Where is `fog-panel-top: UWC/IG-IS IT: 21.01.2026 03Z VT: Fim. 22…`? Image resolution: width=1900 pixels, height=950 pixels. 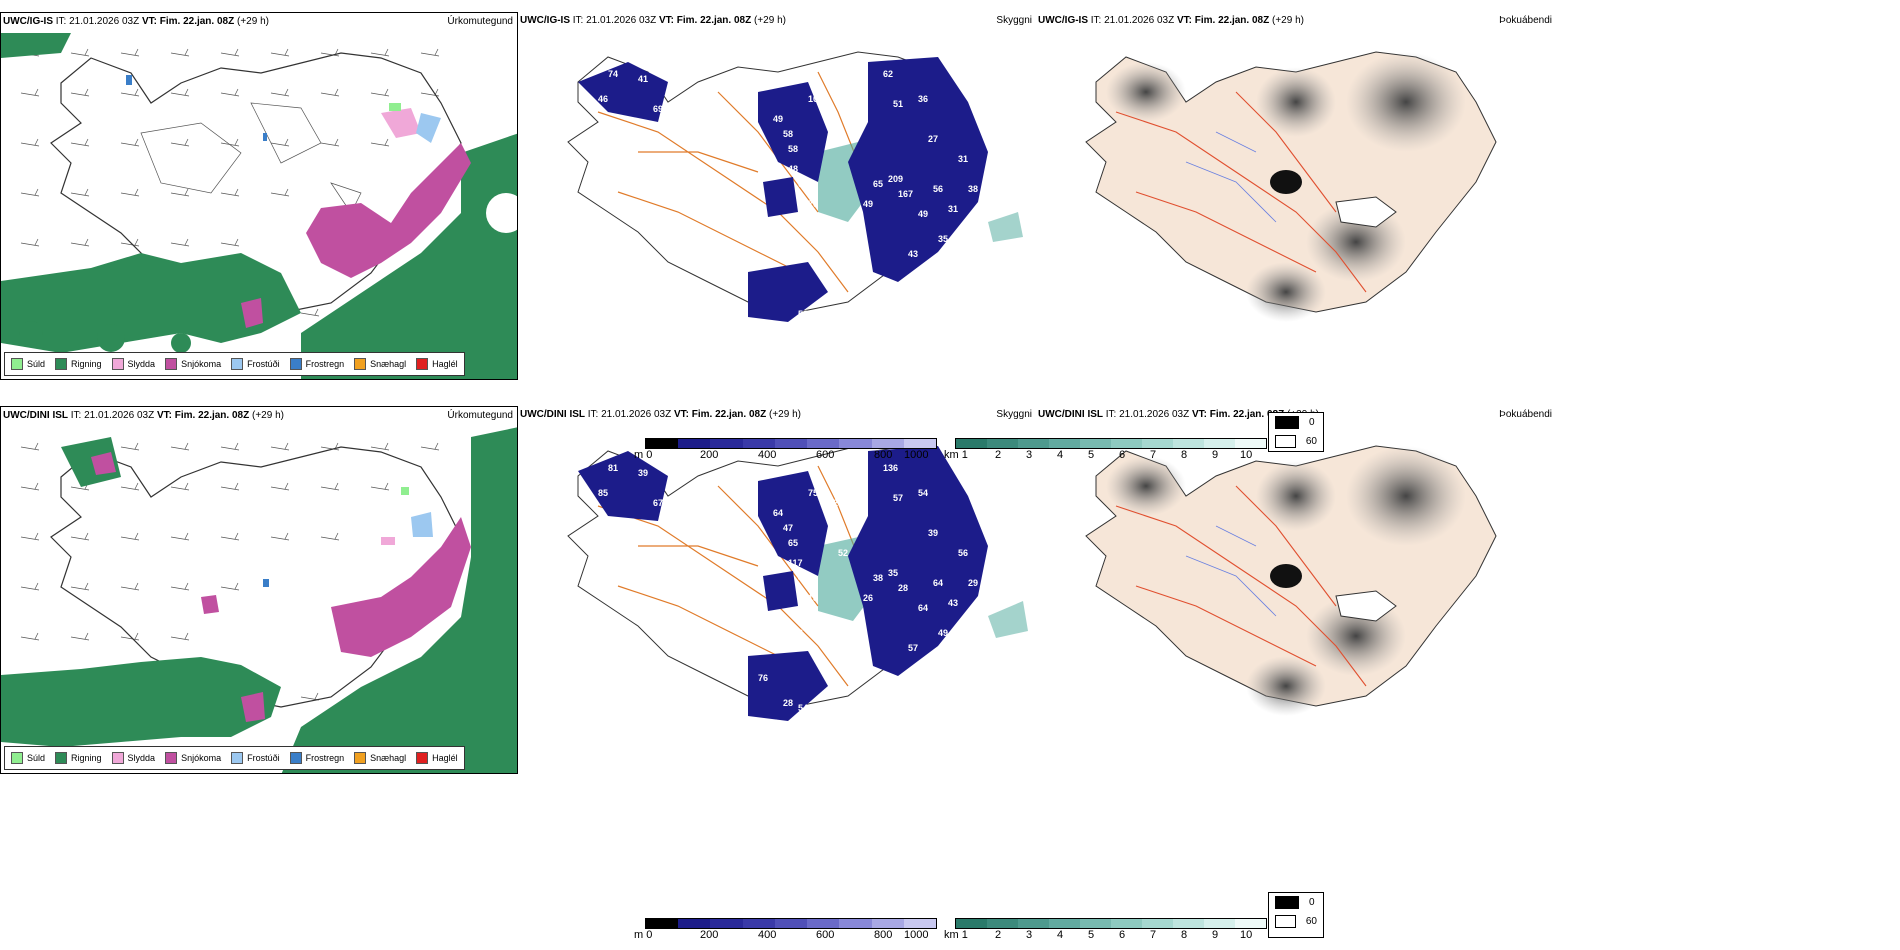 fog-panel-top: UWC/IG-IS IT: 21.01.2026 03Z VT: Fim. 22… is located at coordinates (1296, 196).